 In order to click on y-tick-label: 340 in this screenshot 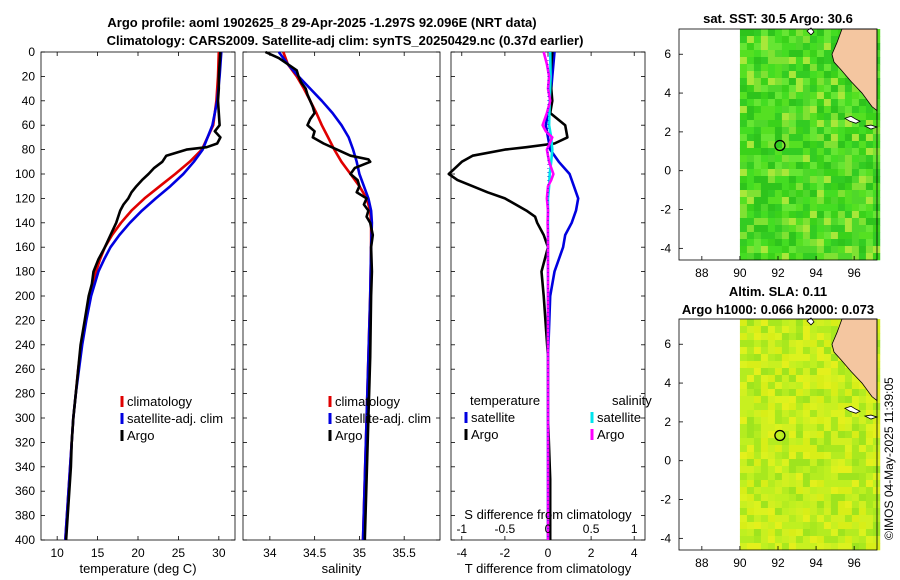, I will do `click(25, 467)`.